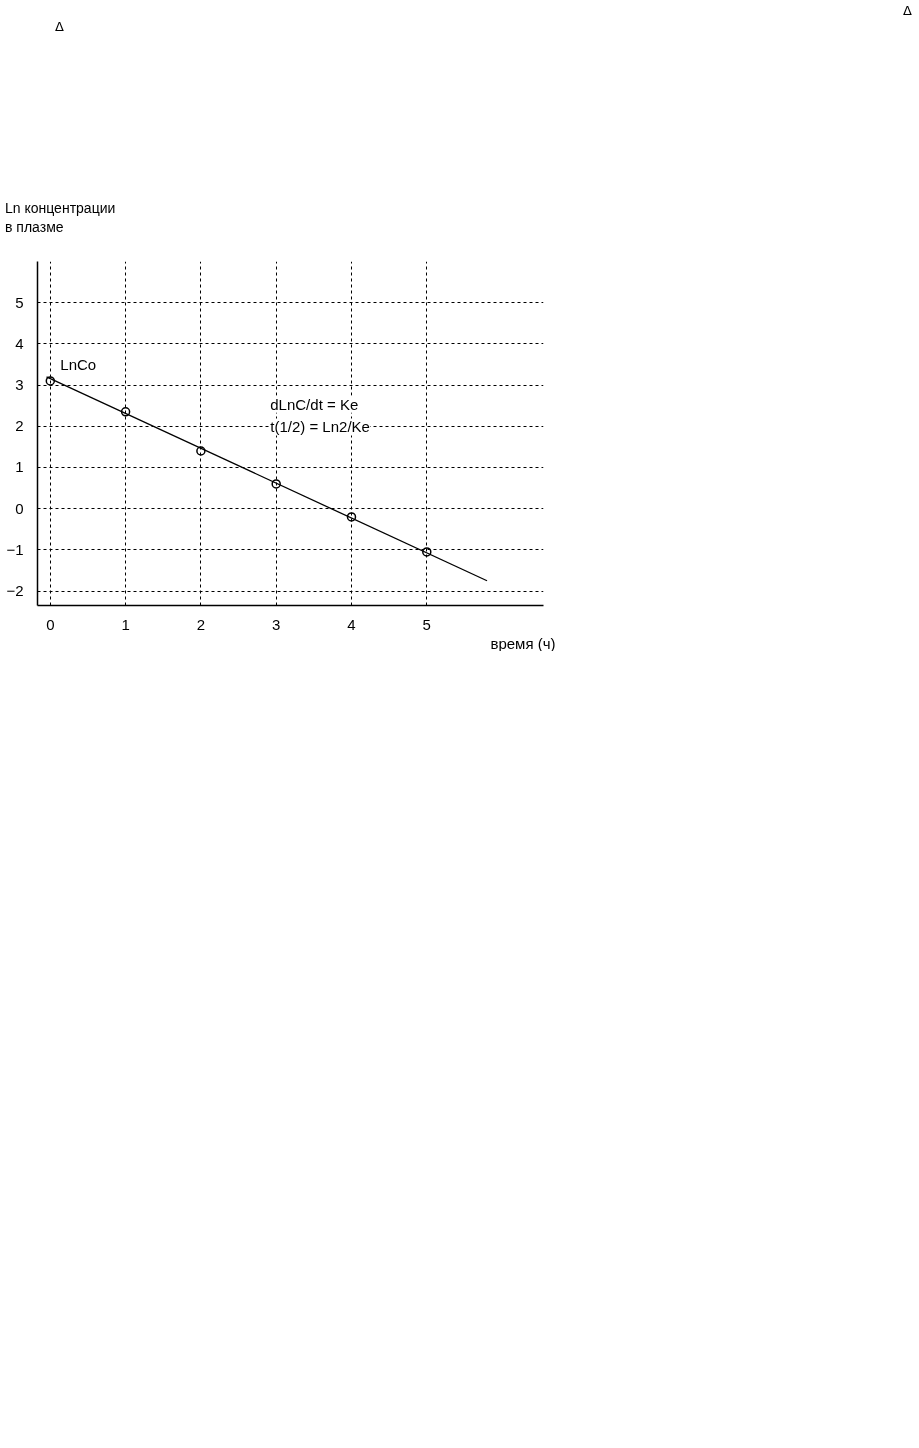  I want to click on y-tick-label: −2, so click(15, 591).